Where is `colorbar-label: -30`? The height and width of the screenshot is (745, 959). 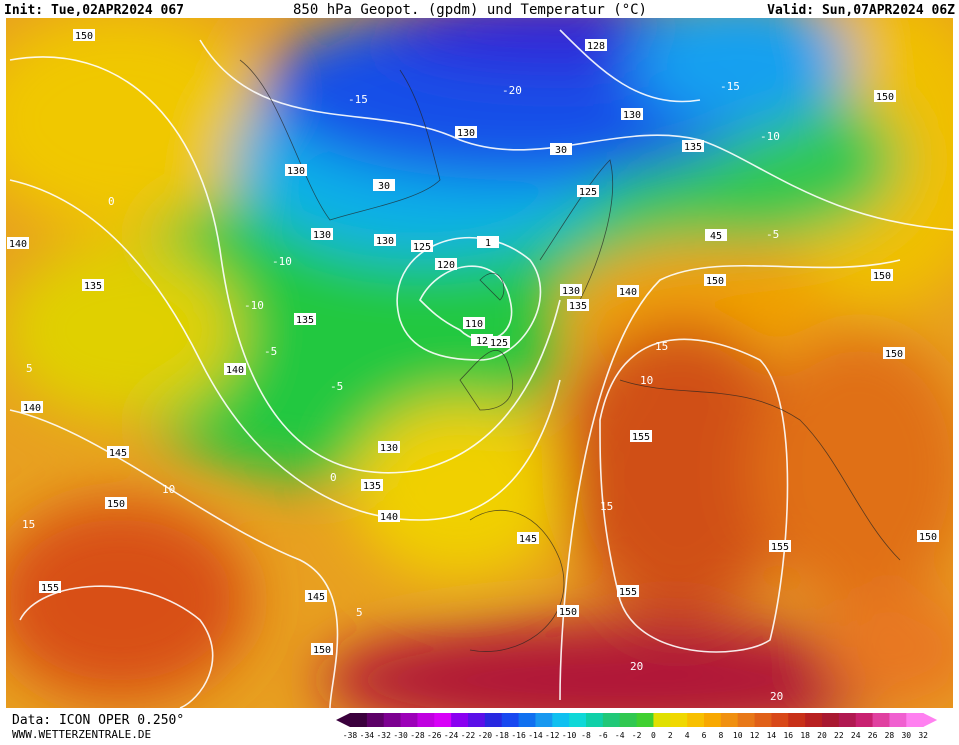 colorbar-label: -30 is located at coordinates (400, 735).